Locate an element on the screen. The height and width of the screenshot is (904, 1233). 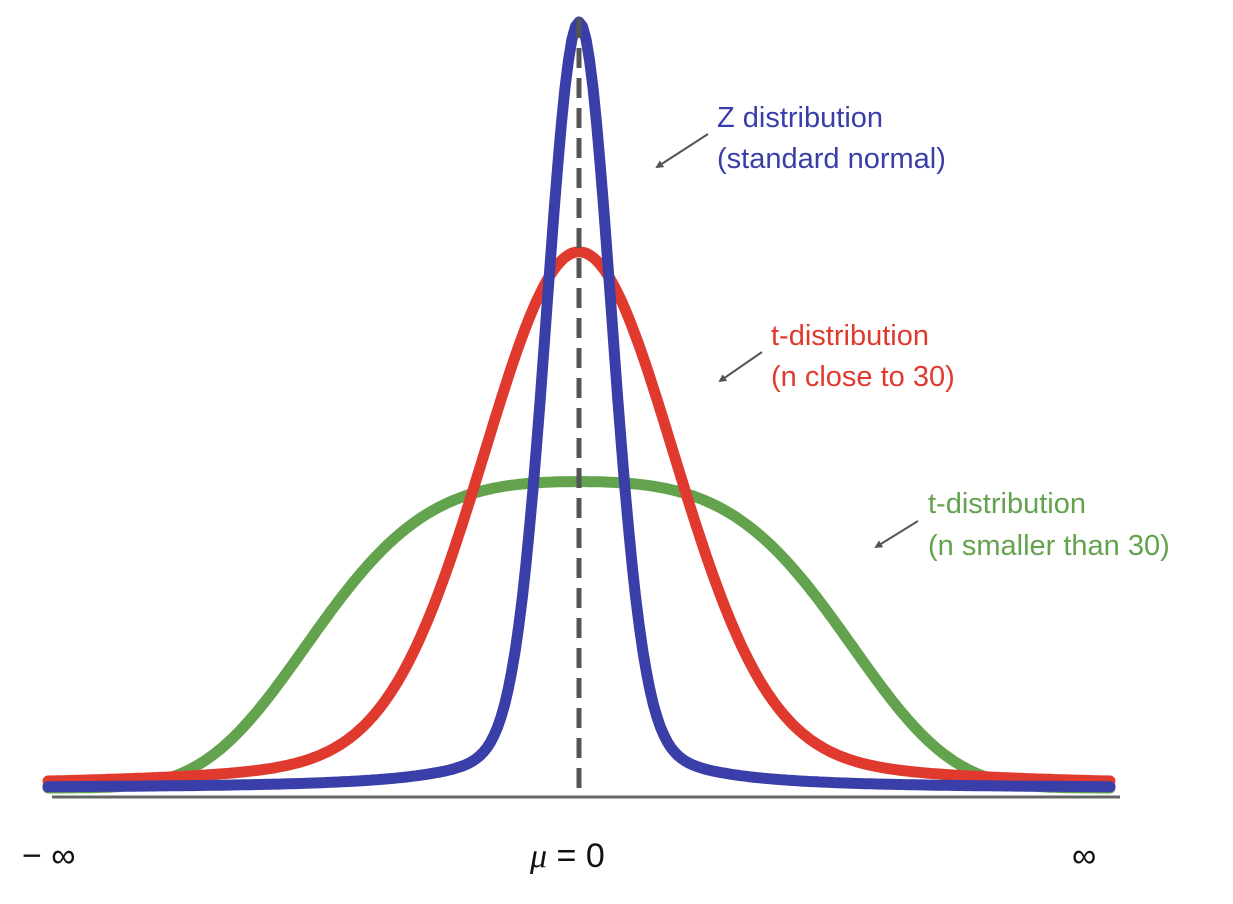
x-tick-pos-infinity: ∞ is located at coordinates (1084, 856).